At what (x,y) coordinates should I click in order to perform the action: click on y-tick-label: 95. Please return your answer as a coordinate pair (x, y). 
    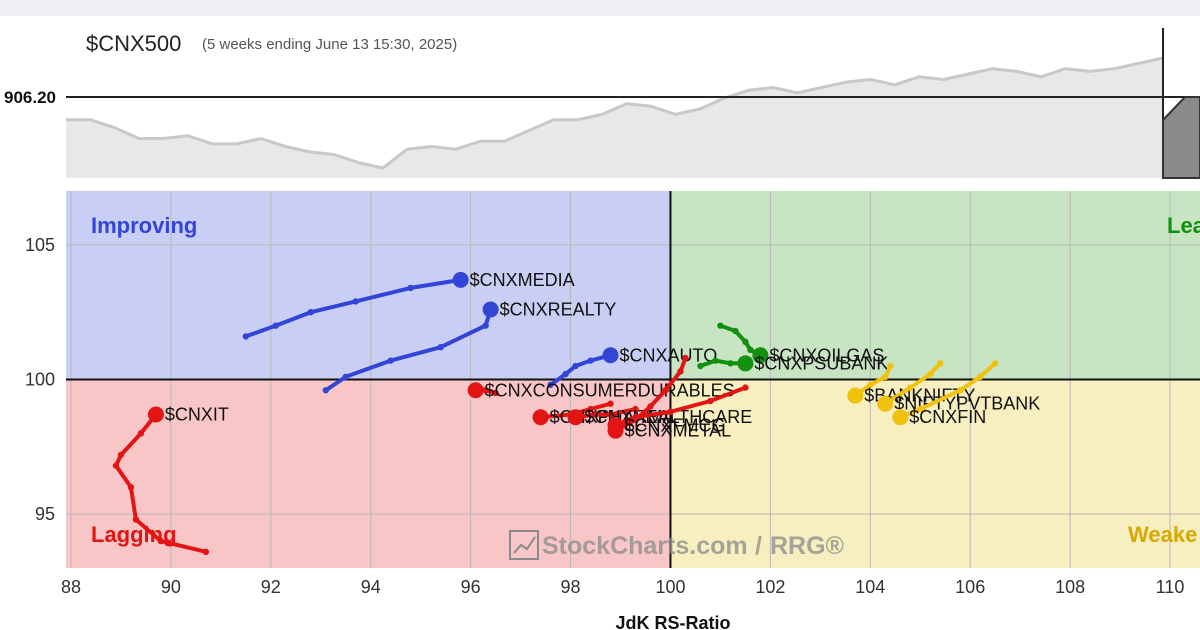
    Looking at the image, I should click on (45, 514).